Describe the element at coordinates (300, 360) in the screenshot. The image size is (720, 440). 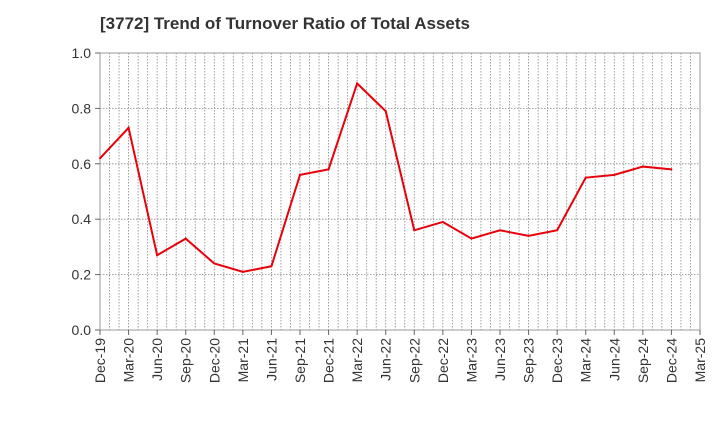
I see `x-tick-label: Sep-21` at that location.